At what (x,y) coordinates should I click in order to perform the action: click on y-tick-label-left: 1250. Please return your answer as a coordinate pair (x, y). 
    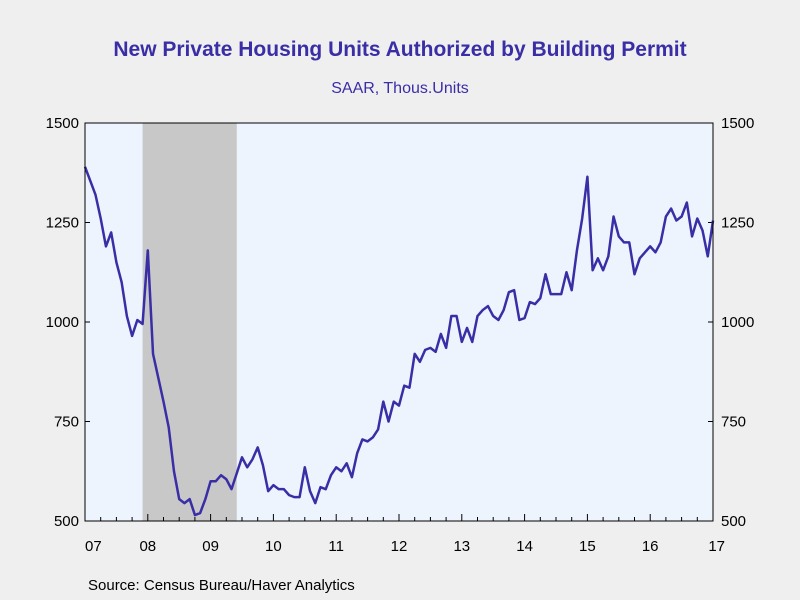
    Looking at the image, I should click on (62, 223).